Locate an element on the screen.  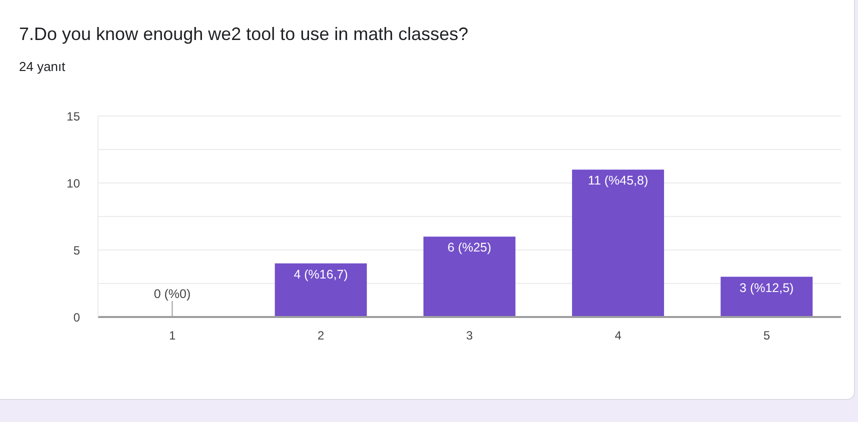
y-tick-label: 15 is located at coordinates (73, 116).